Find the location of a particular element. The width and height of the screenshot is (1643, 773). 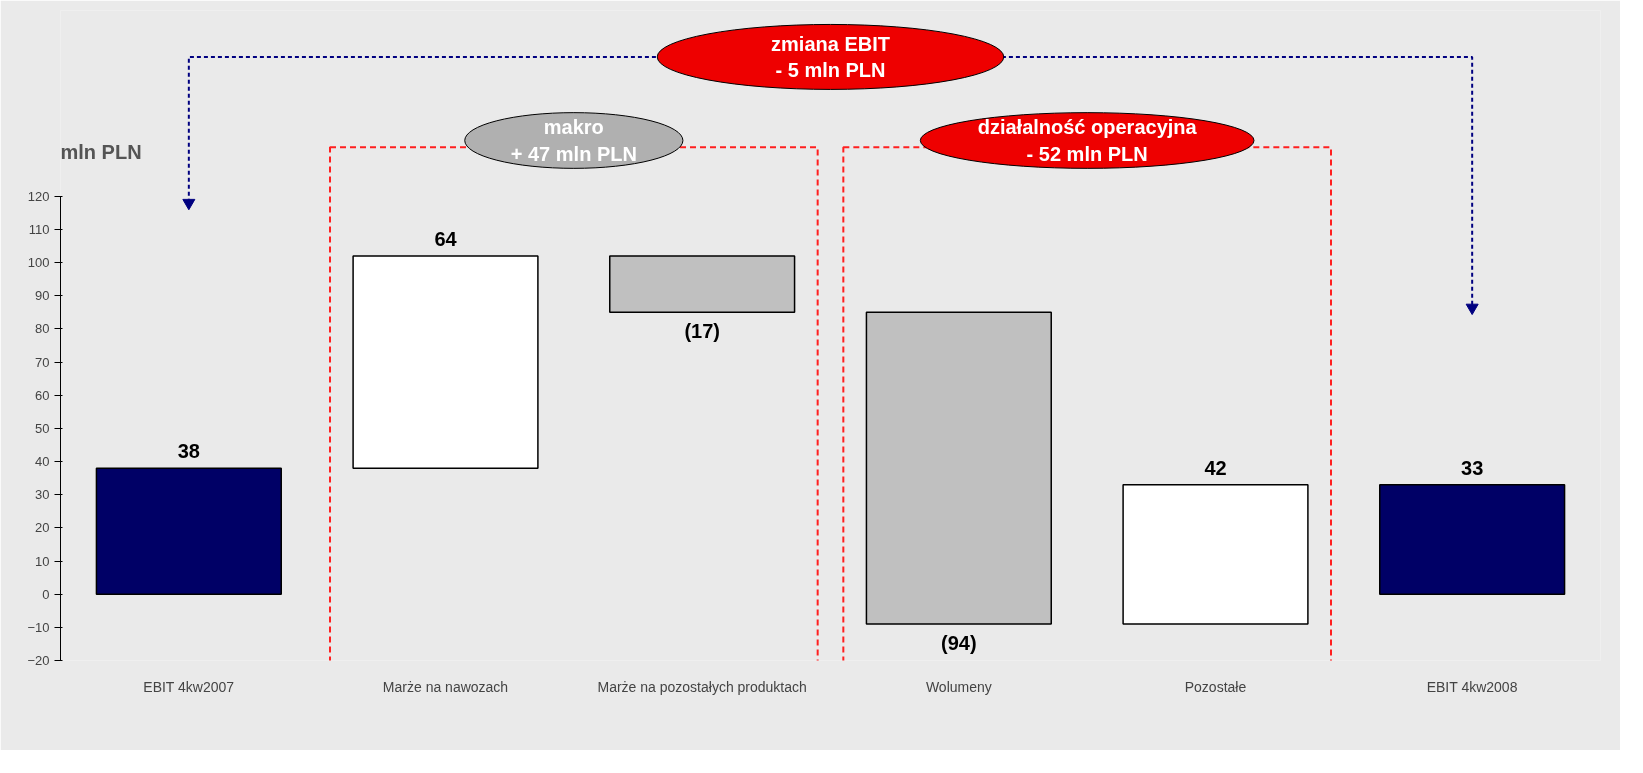

y-tick-label: 100 is located at coordinates (38, 263).